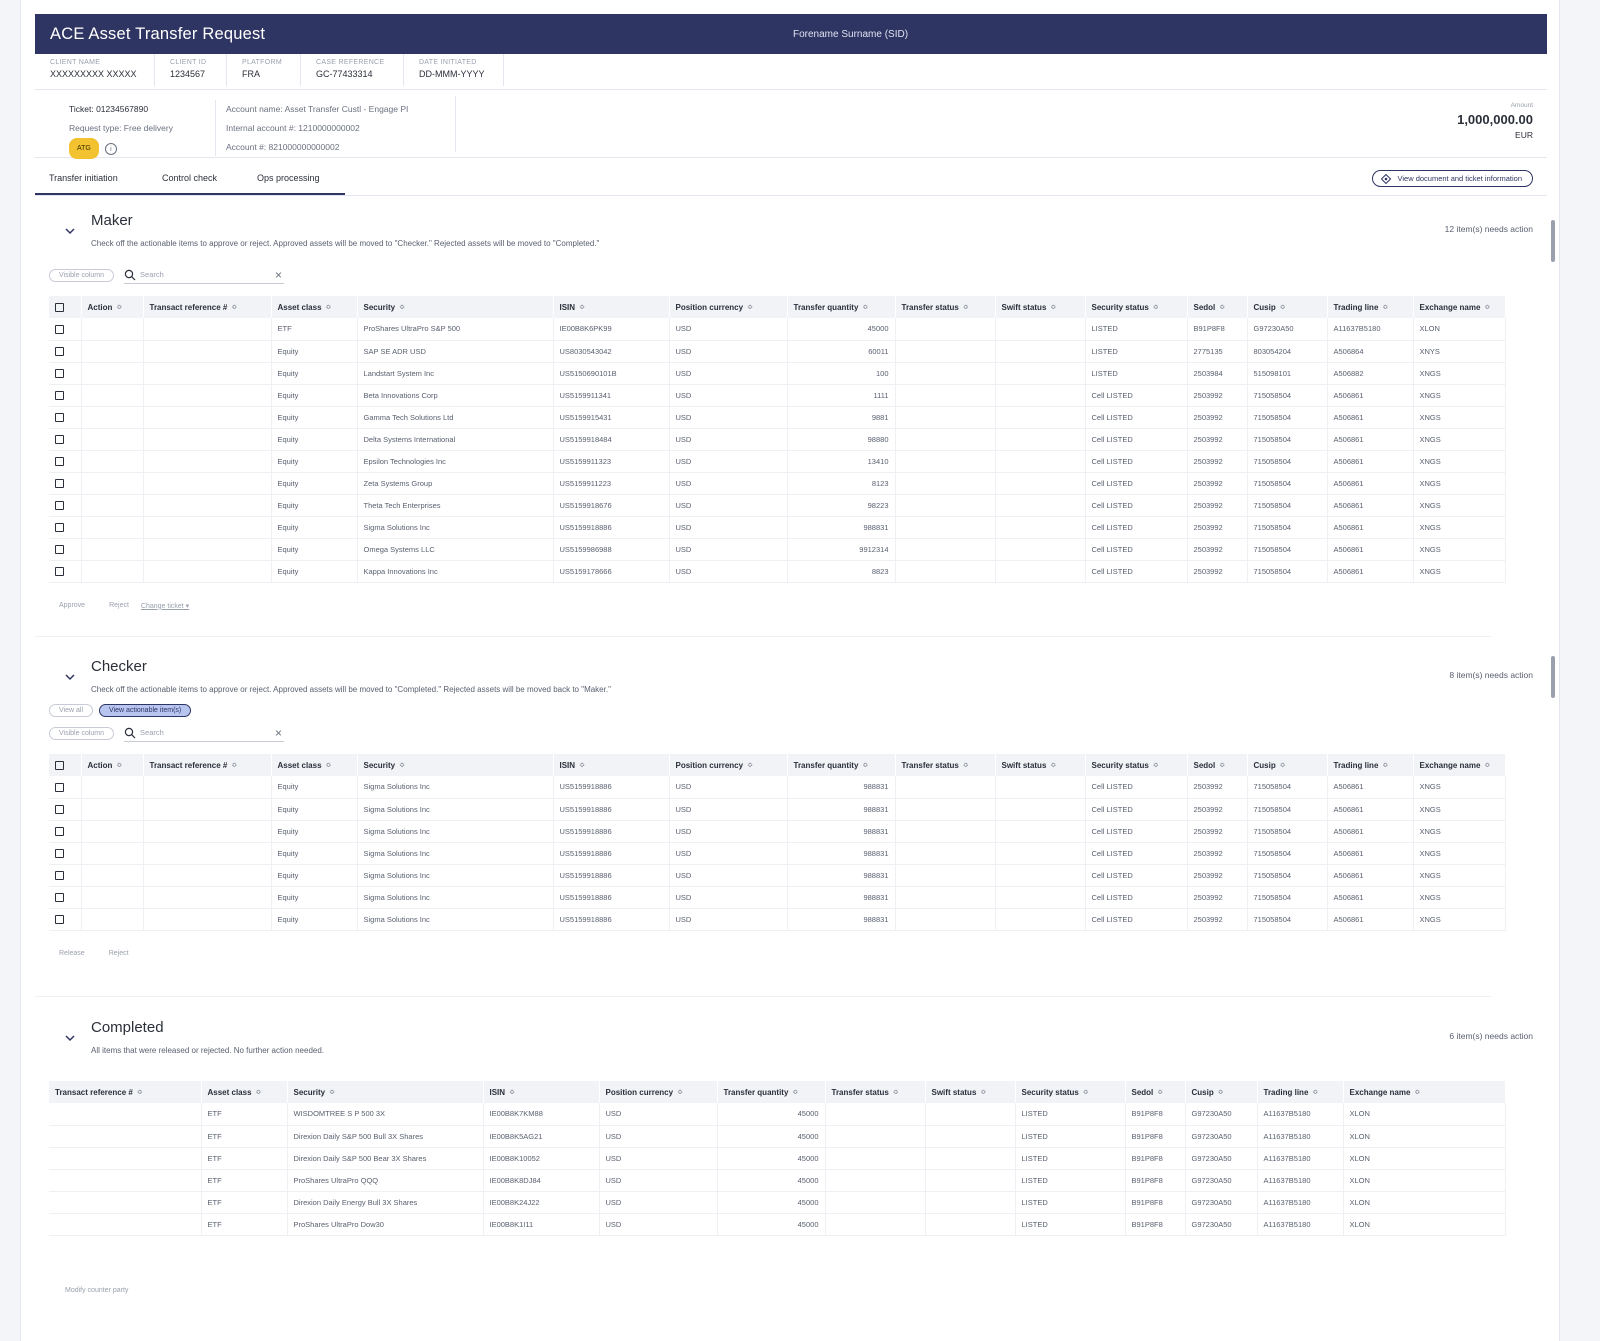  What do you see at coordinates (1553, 677) in the screenshot?
I see `scrollbar-thumb` at bounding box center [1553, 677].